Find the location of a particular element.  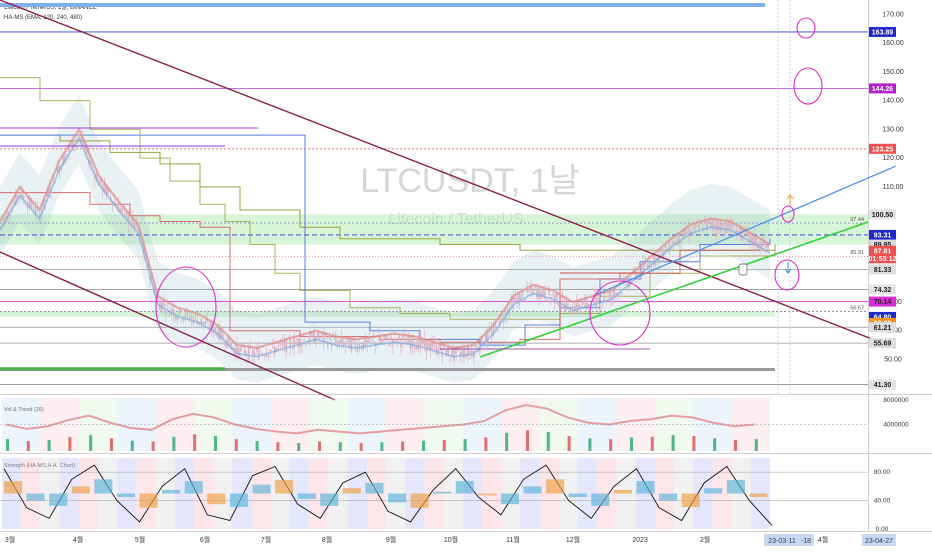

support-zone is located at coordinates (387, 314).